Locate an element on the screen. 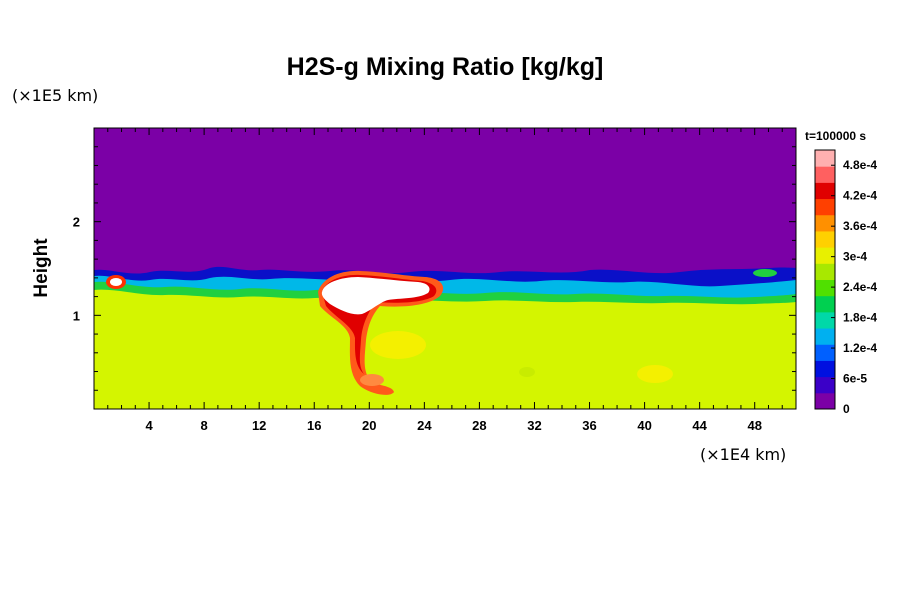  y-tick-label: 1 is located at coordinates (76, 315).